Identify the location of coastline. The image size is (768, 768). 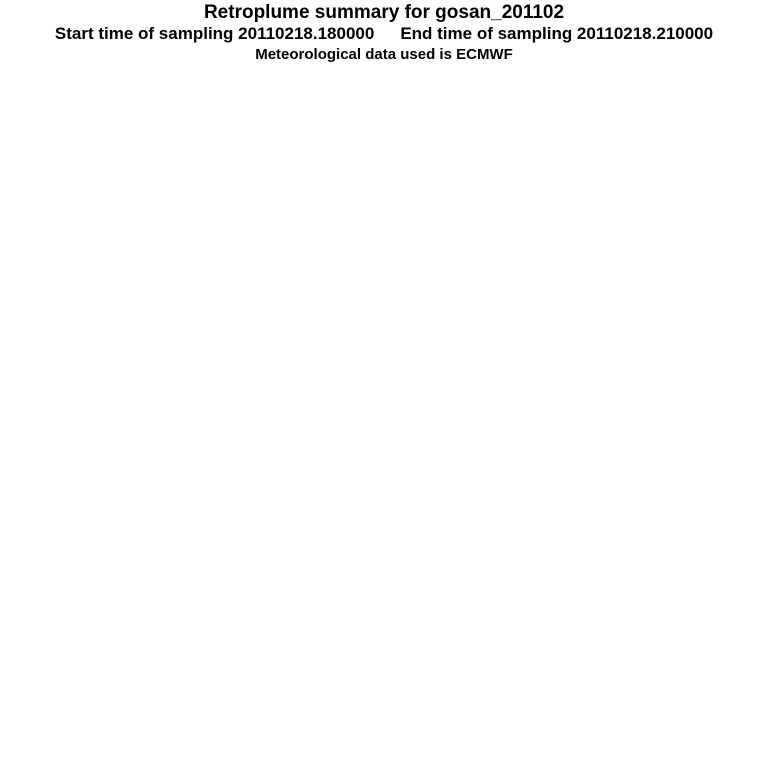
(540, 215).